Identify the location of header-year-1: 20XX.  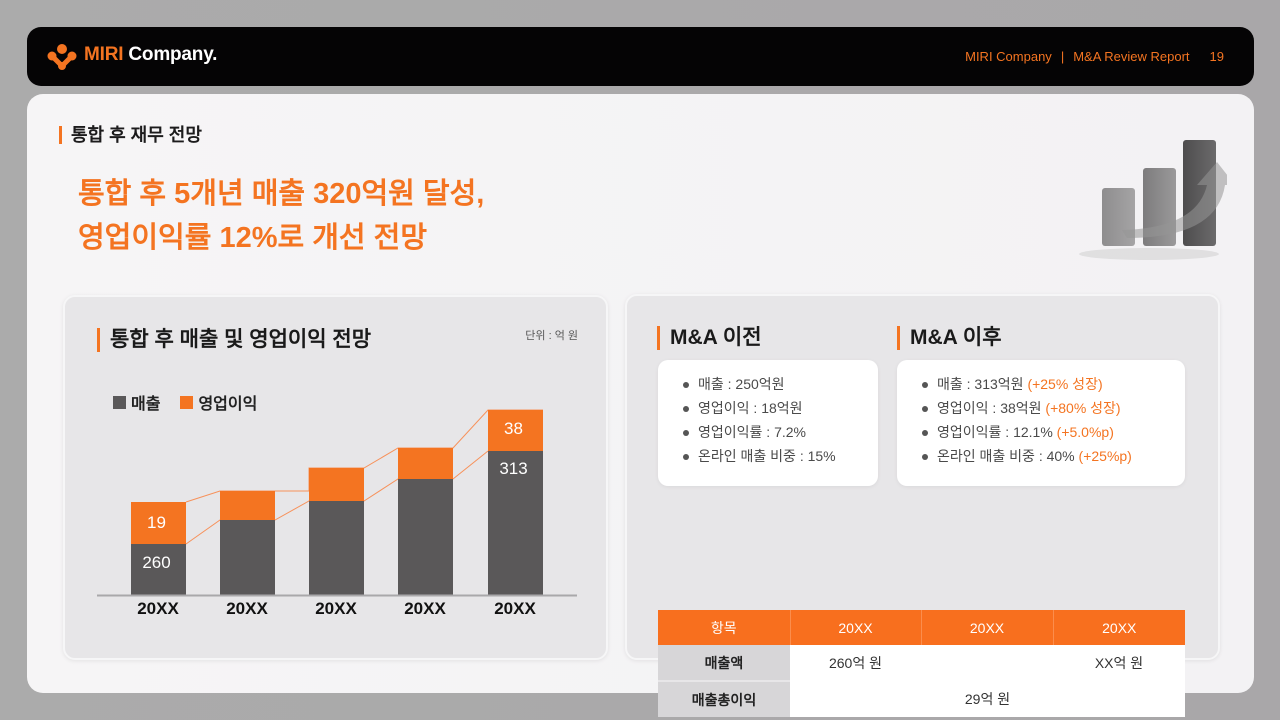
(855, 627).